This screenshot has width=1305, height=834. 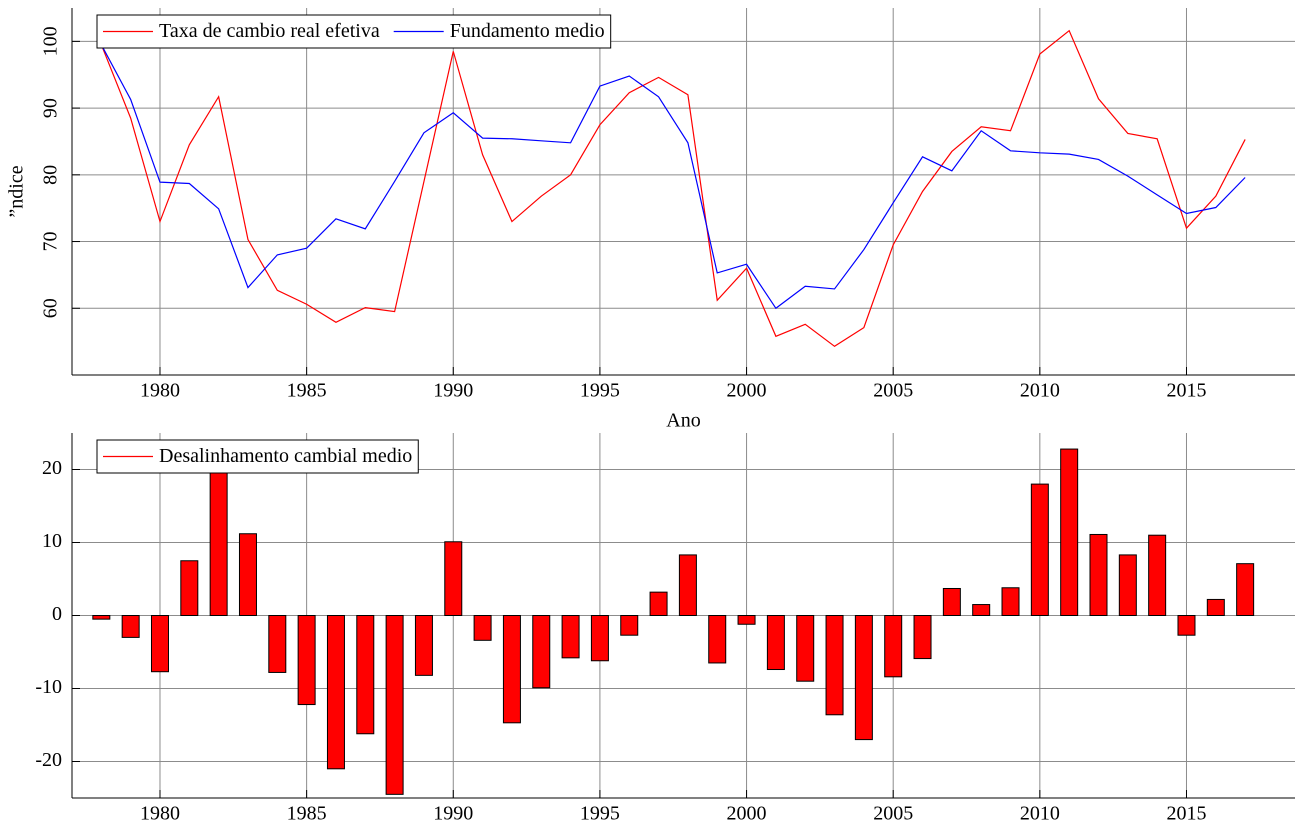 I want to click on legend-label: Fundamento medio, so click(x=527, y=31).